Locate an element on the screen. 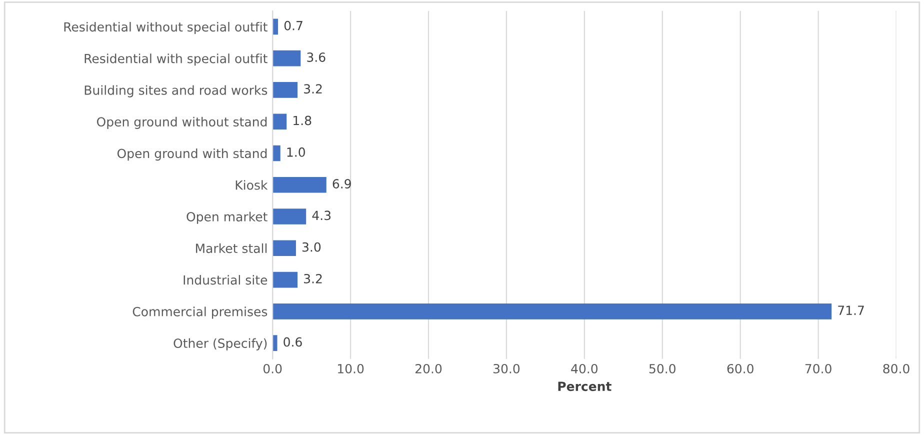 The height and width of the screenshot is (435, 924). y-tick-label: Open market is located at coordinates (227, 218).